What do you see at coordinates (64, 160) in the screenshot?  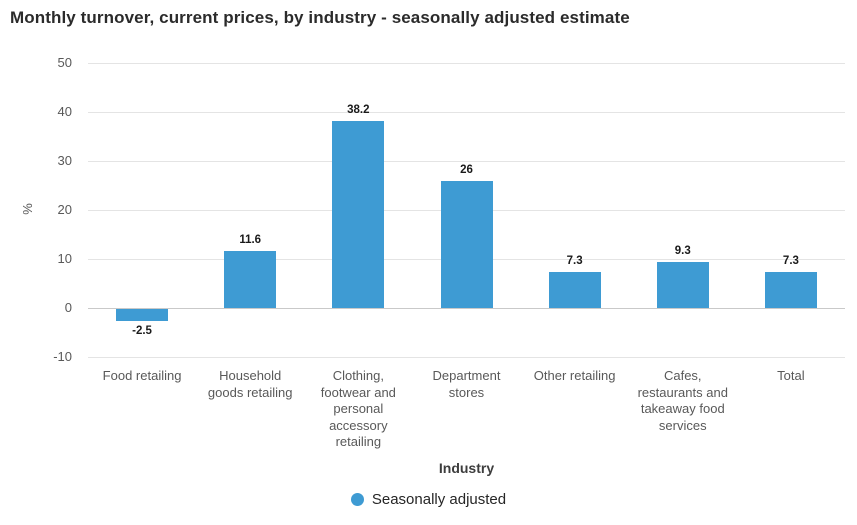 I see `y-tick-label: 30` at bounding box center [64, 160].